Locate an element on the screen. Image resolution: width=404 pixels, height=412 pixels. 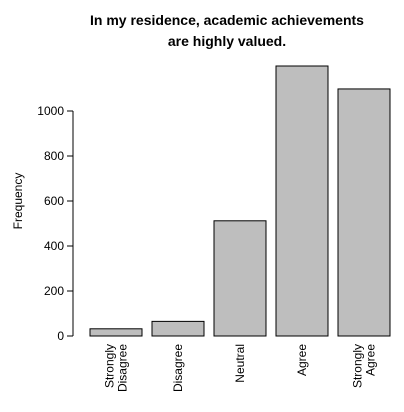
x-category-label: Agree is located at coordinates (302, 360).